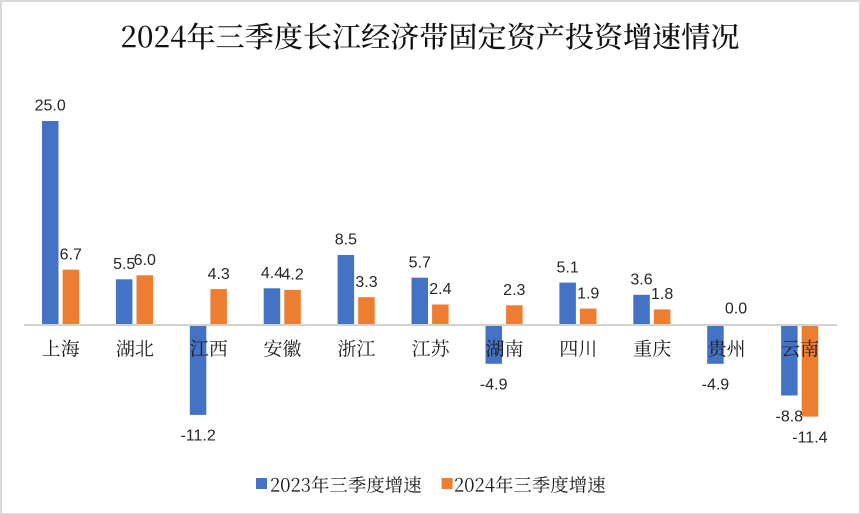 Image resolution: width=861 pixels, height=515 pixels. I want to click on svg-text: 2.3, so click(514, 290).